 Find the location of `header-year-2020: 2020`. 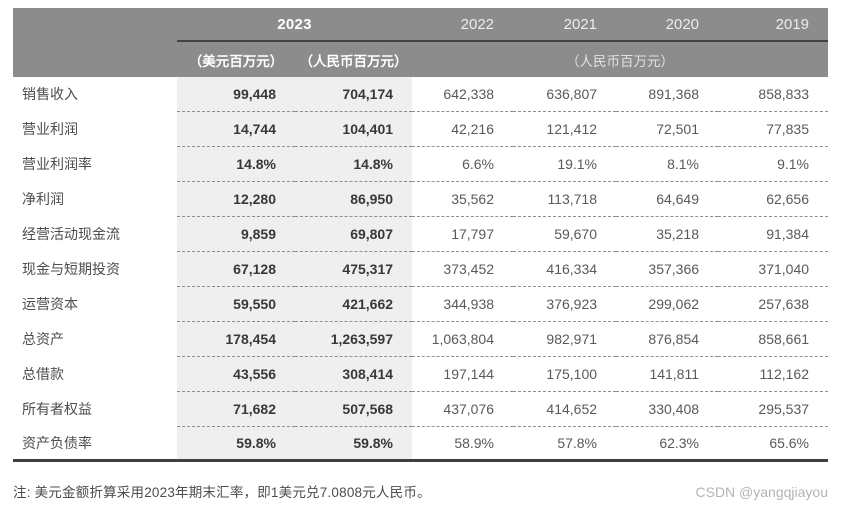

header-year-2020: 2020 is located at coordinates (667, 25).